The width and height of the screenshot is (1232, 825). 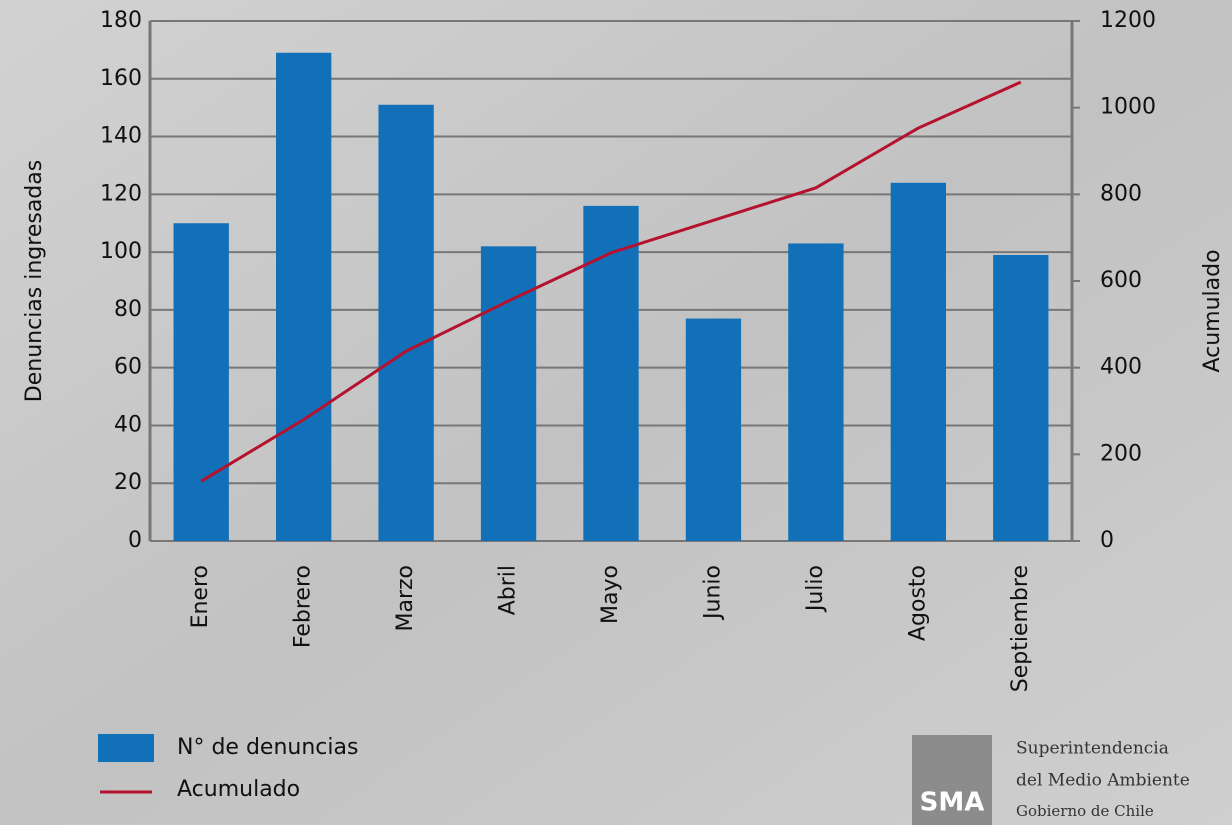 What do you see at coordinates (1128, 20) in the screenshot?
I see `y2-tick-label: 1200` at bounding box center [1128, 20].